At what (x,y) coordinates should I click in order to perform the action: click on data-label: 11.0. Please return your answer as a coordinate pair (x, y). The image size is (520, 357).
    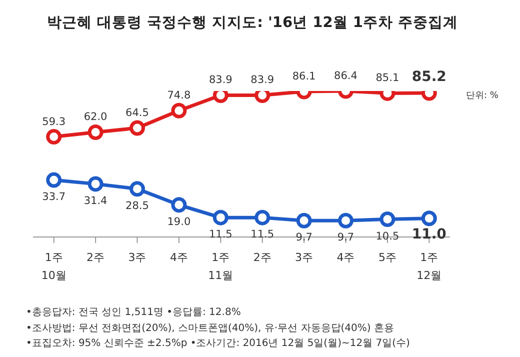
    Looking at the image, I should click on (429, 234).